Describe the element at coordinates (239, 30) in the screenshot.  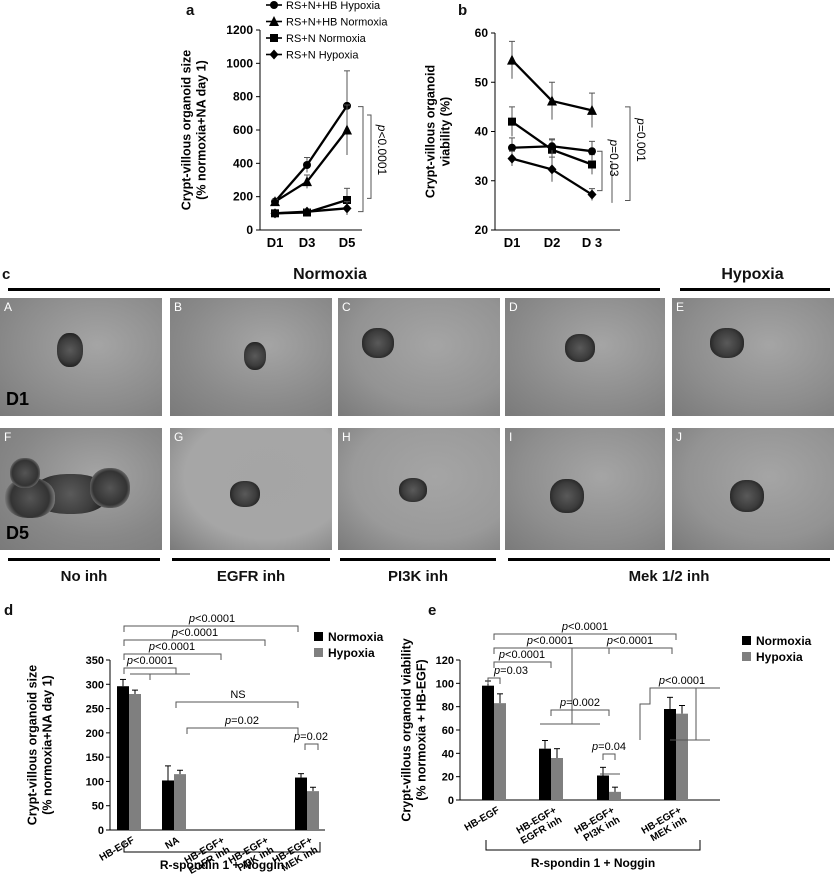
I see `y-tick-label: 1200` at that location.